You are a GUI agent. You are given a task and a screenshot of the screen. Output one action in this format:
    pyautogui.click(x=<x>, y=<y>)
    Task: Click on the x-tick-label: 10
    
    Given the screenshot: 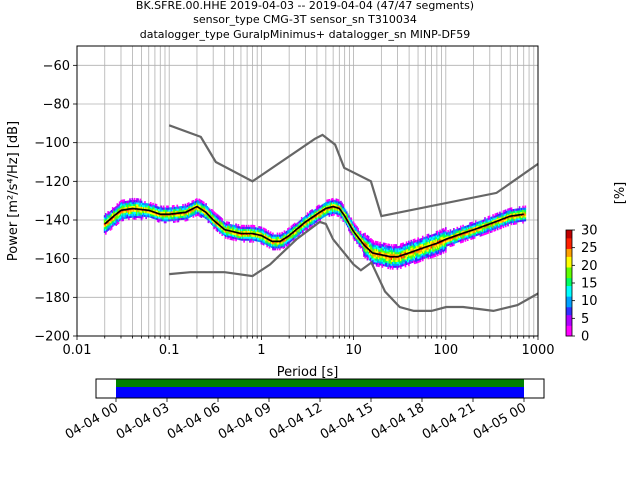 What is the action you would take?
    pyautogui.click(x=353, y=350)
    